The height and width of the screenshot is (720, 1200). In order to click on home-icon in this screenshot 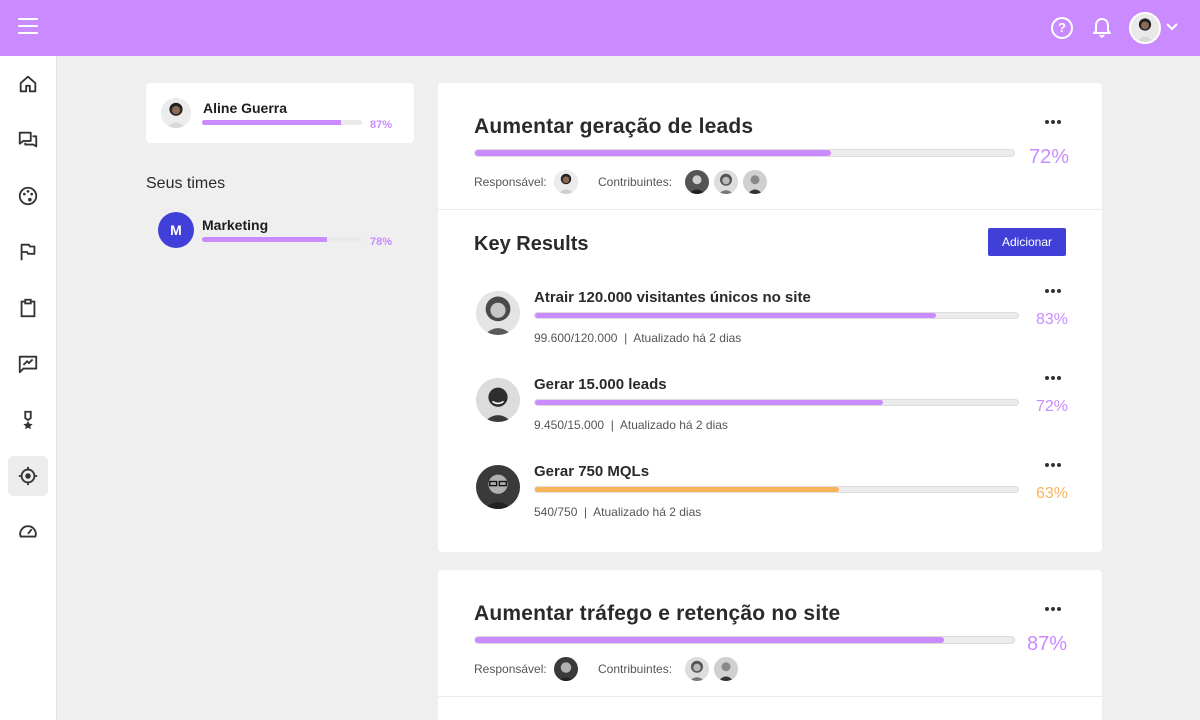, I will do `click(28, 84)`.